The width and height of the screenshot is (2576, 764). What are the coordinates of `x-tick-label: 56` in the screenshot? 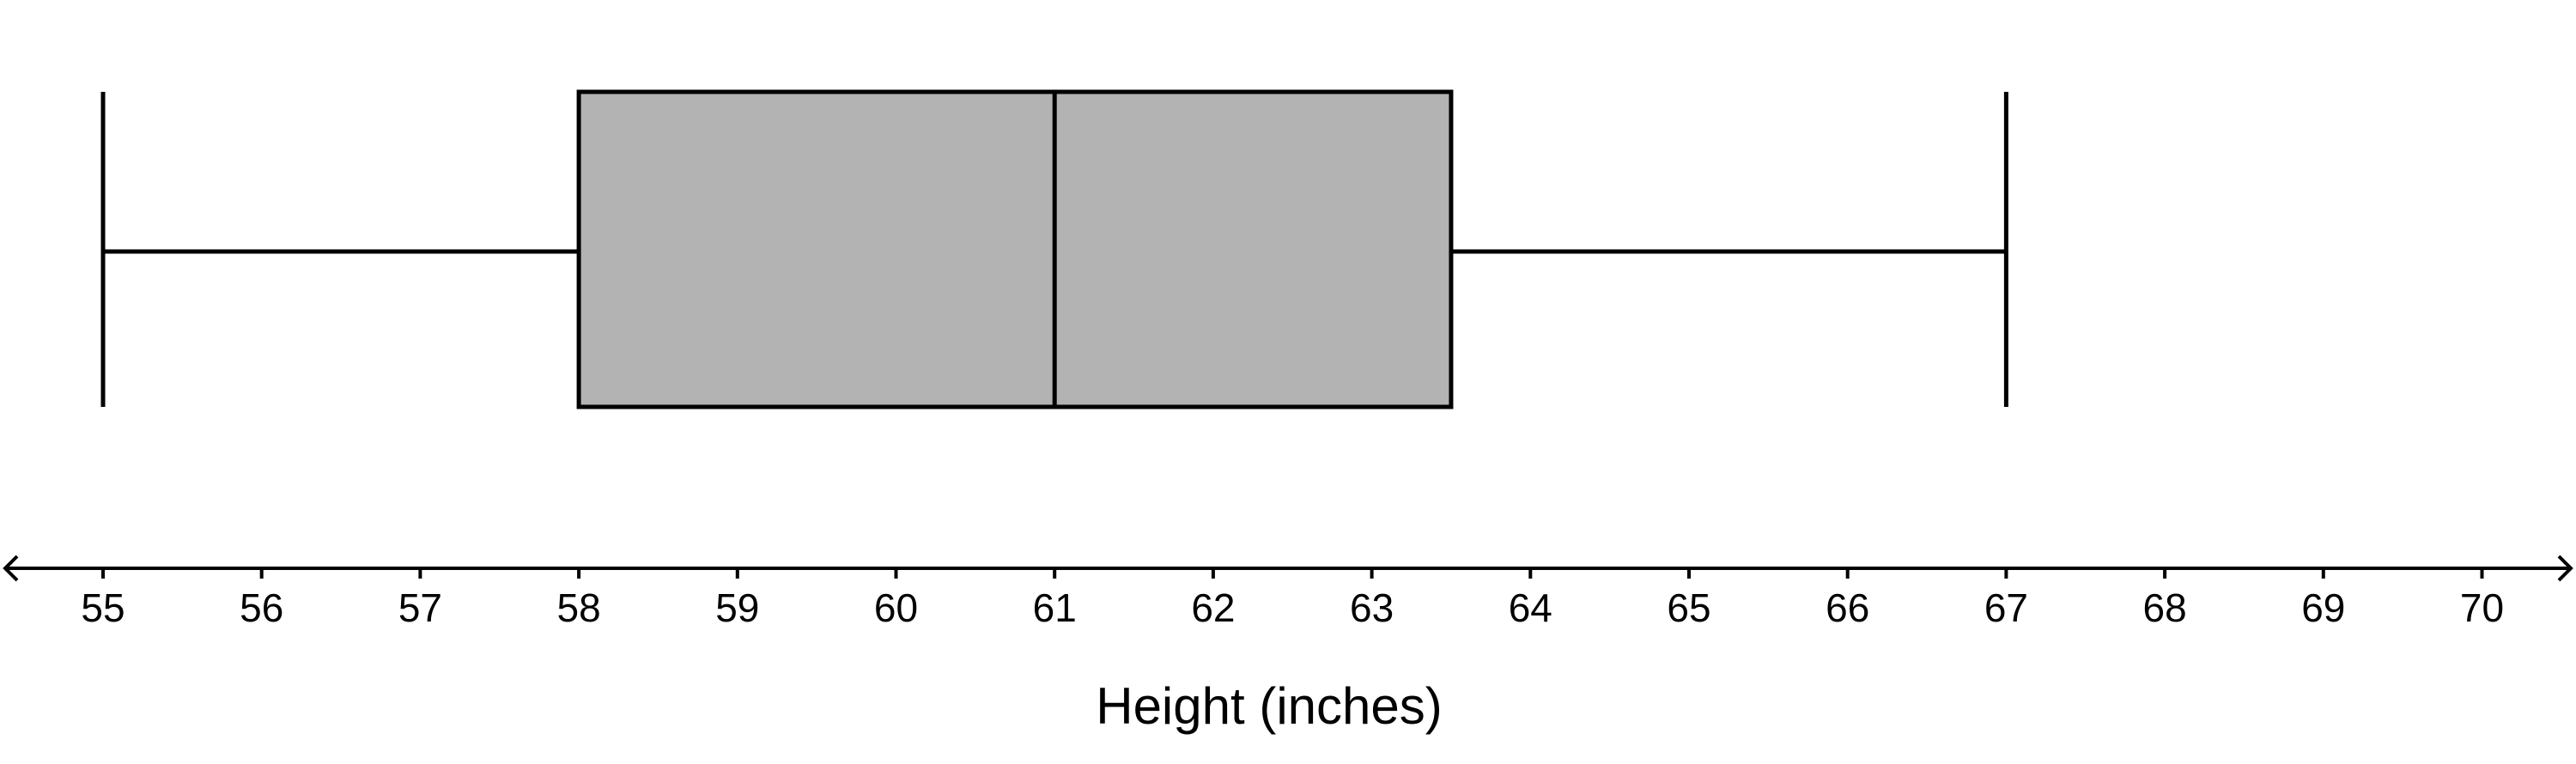 It's located at (261, 608).